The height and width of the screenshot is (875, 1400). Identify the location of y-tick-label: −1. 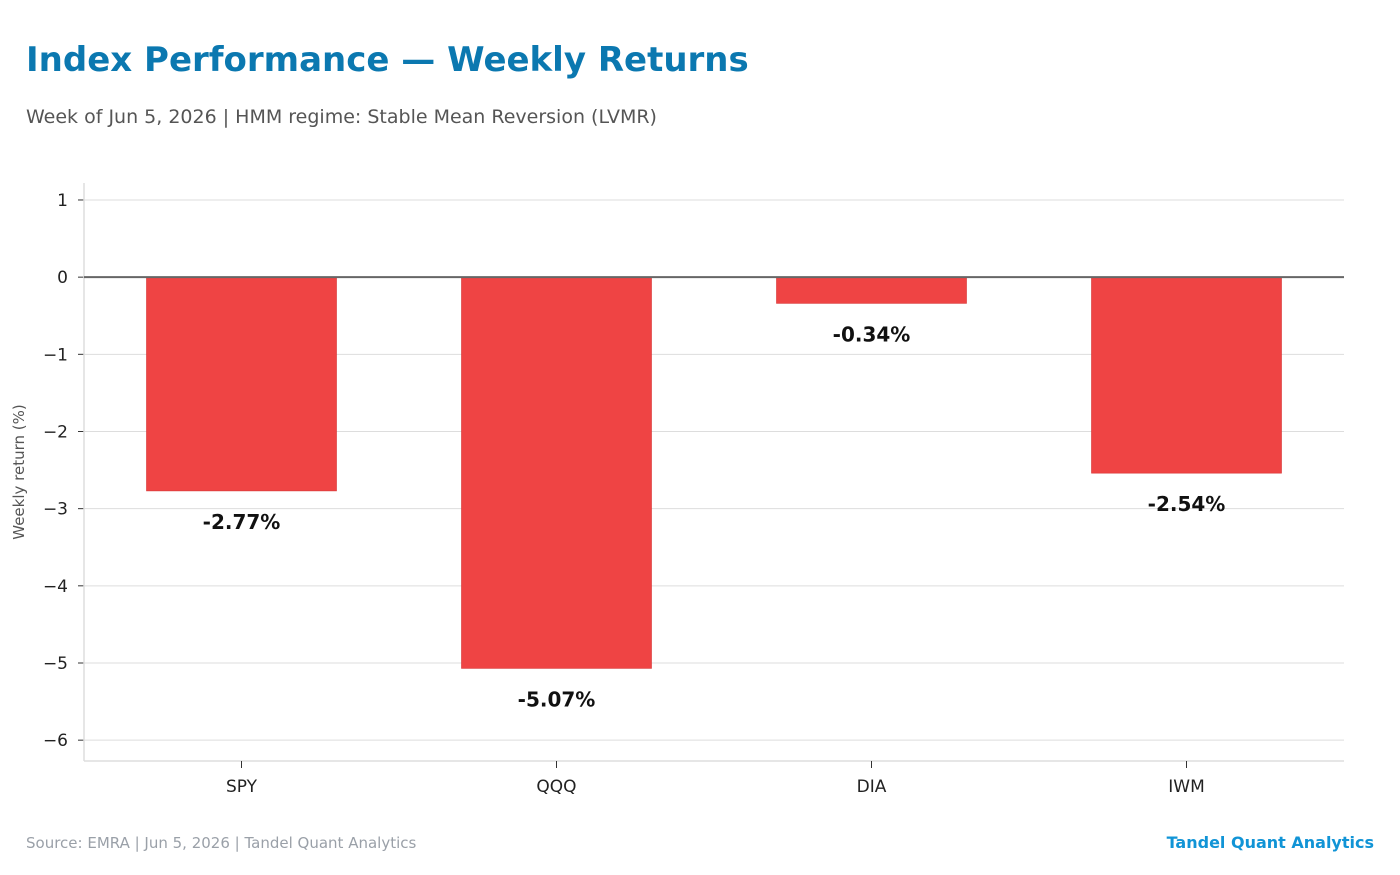
(55, 355).